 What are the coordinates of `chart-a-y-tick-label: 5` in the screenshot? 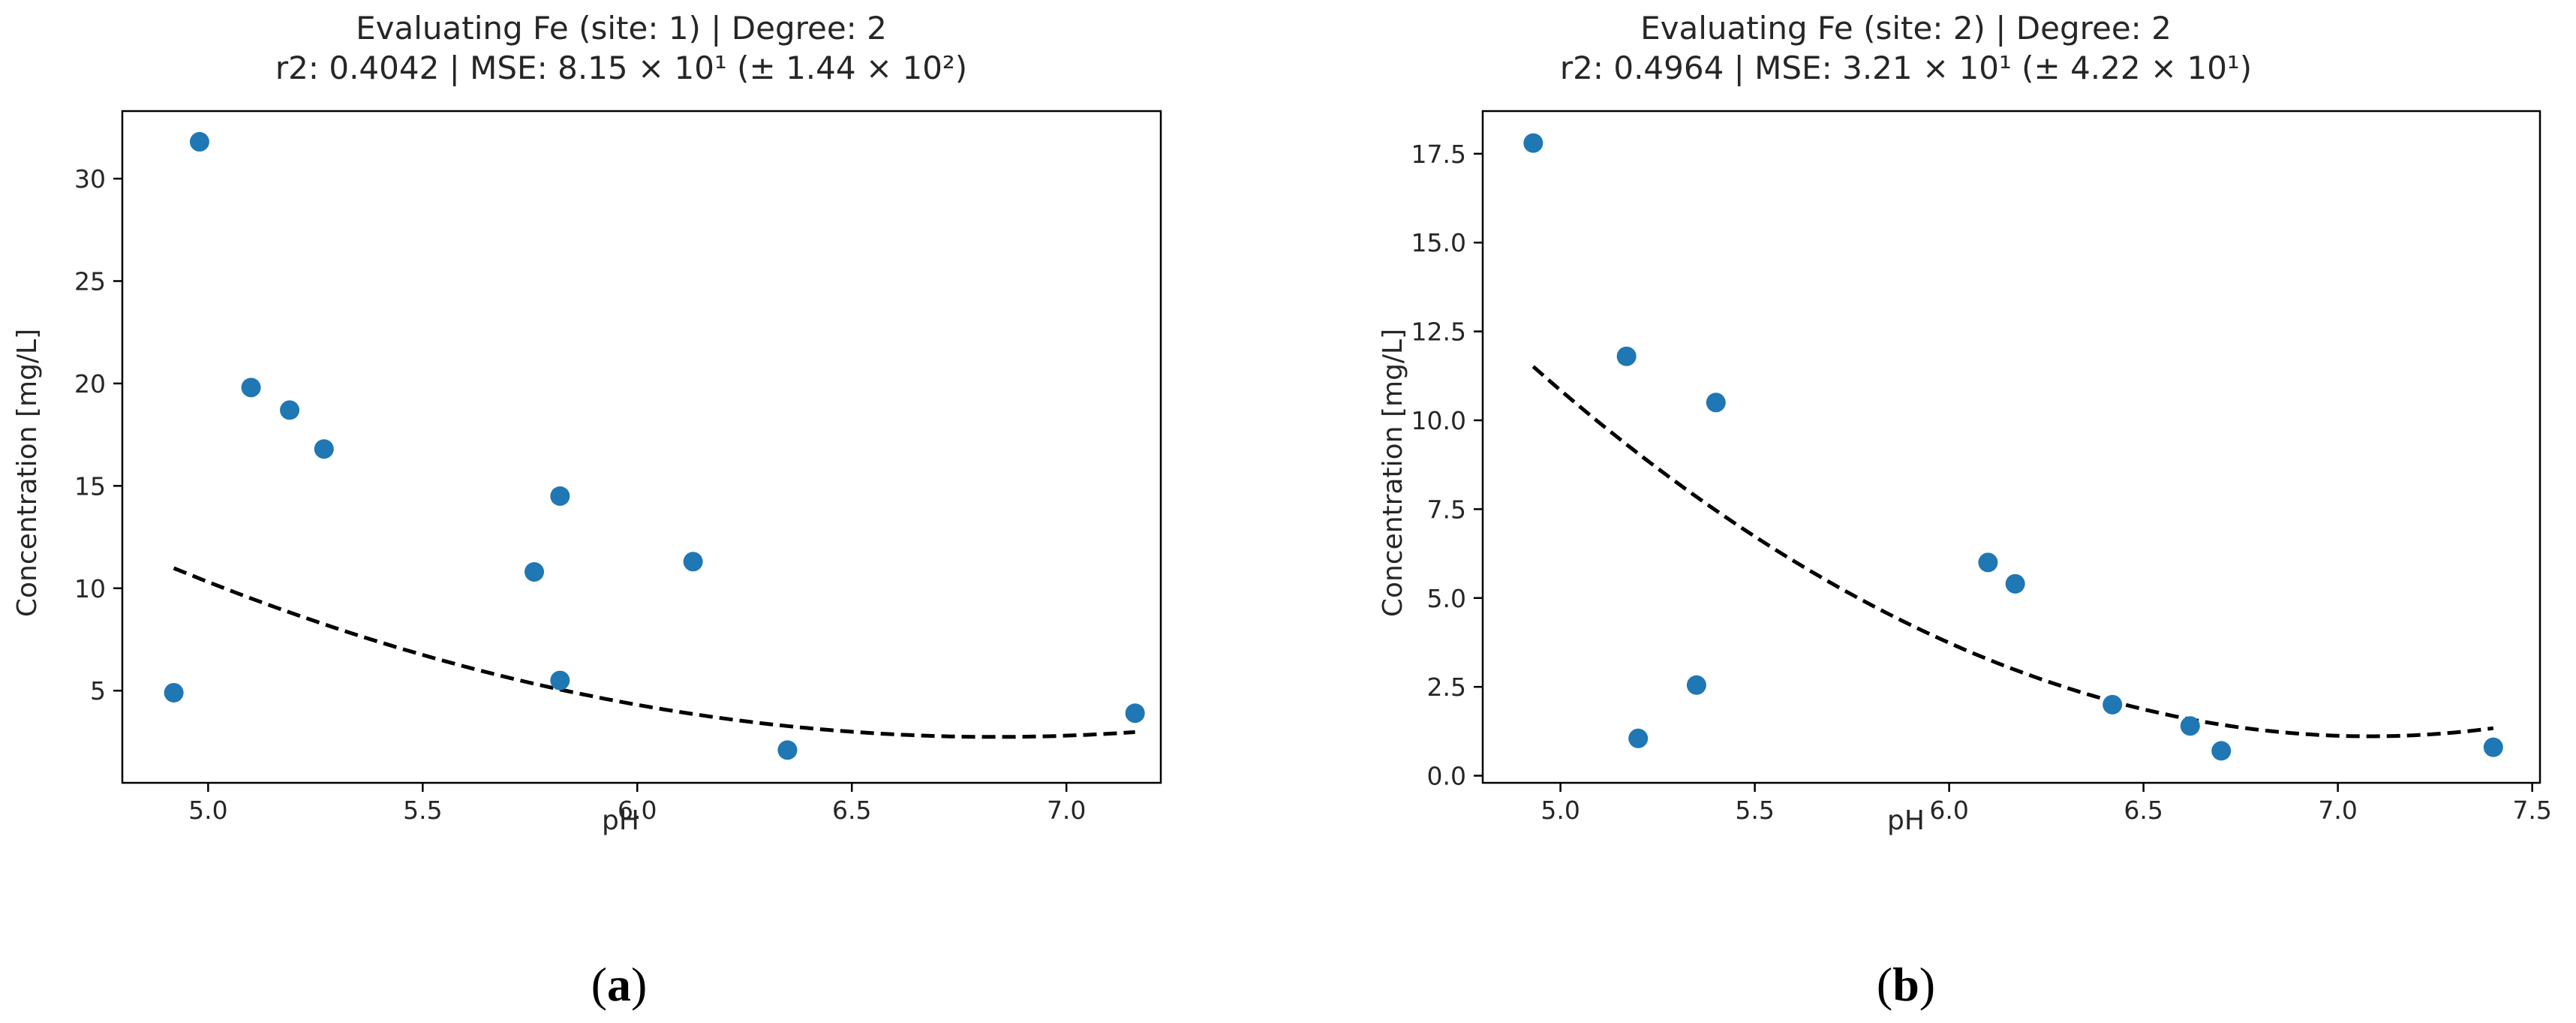 It's located at (98, 691).